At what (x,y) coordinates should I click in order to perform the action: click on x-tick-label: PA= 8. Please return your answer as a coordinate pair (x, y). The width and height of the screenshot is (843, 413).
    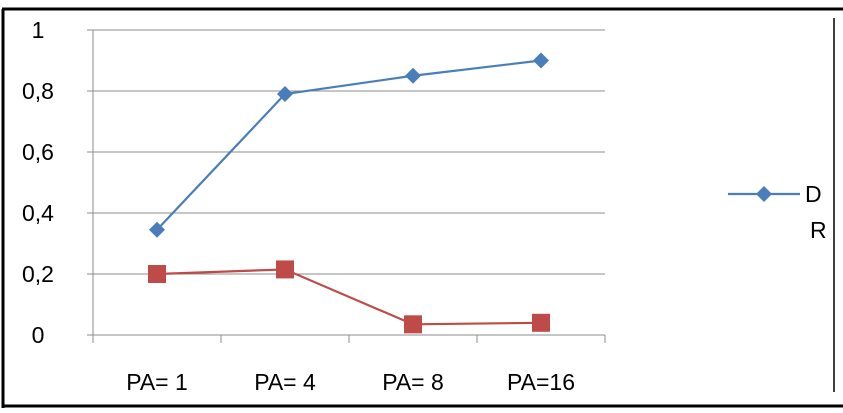
    Looking at the image, I should click on (413, 382).